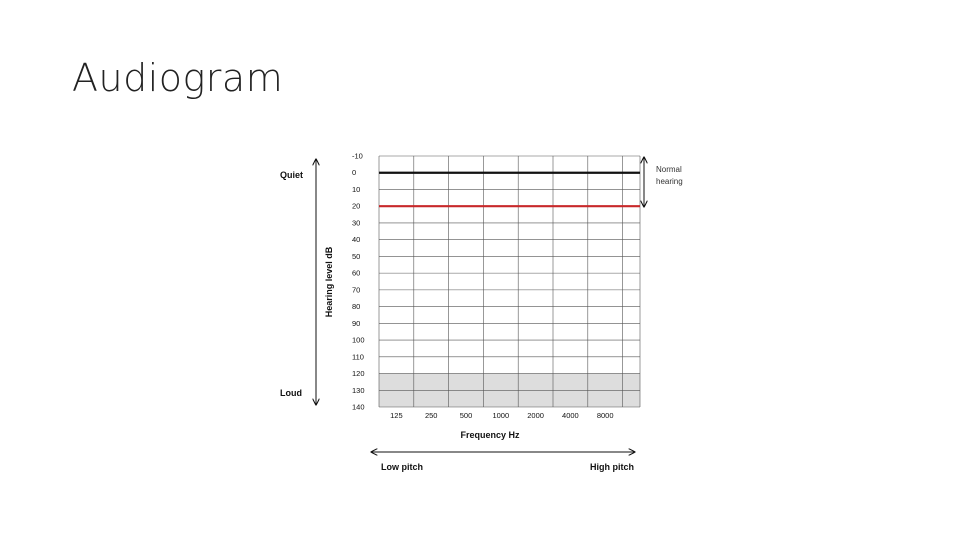 The image size is (960, 540). I want to click on loud-label: Loud, so click(291, 393).